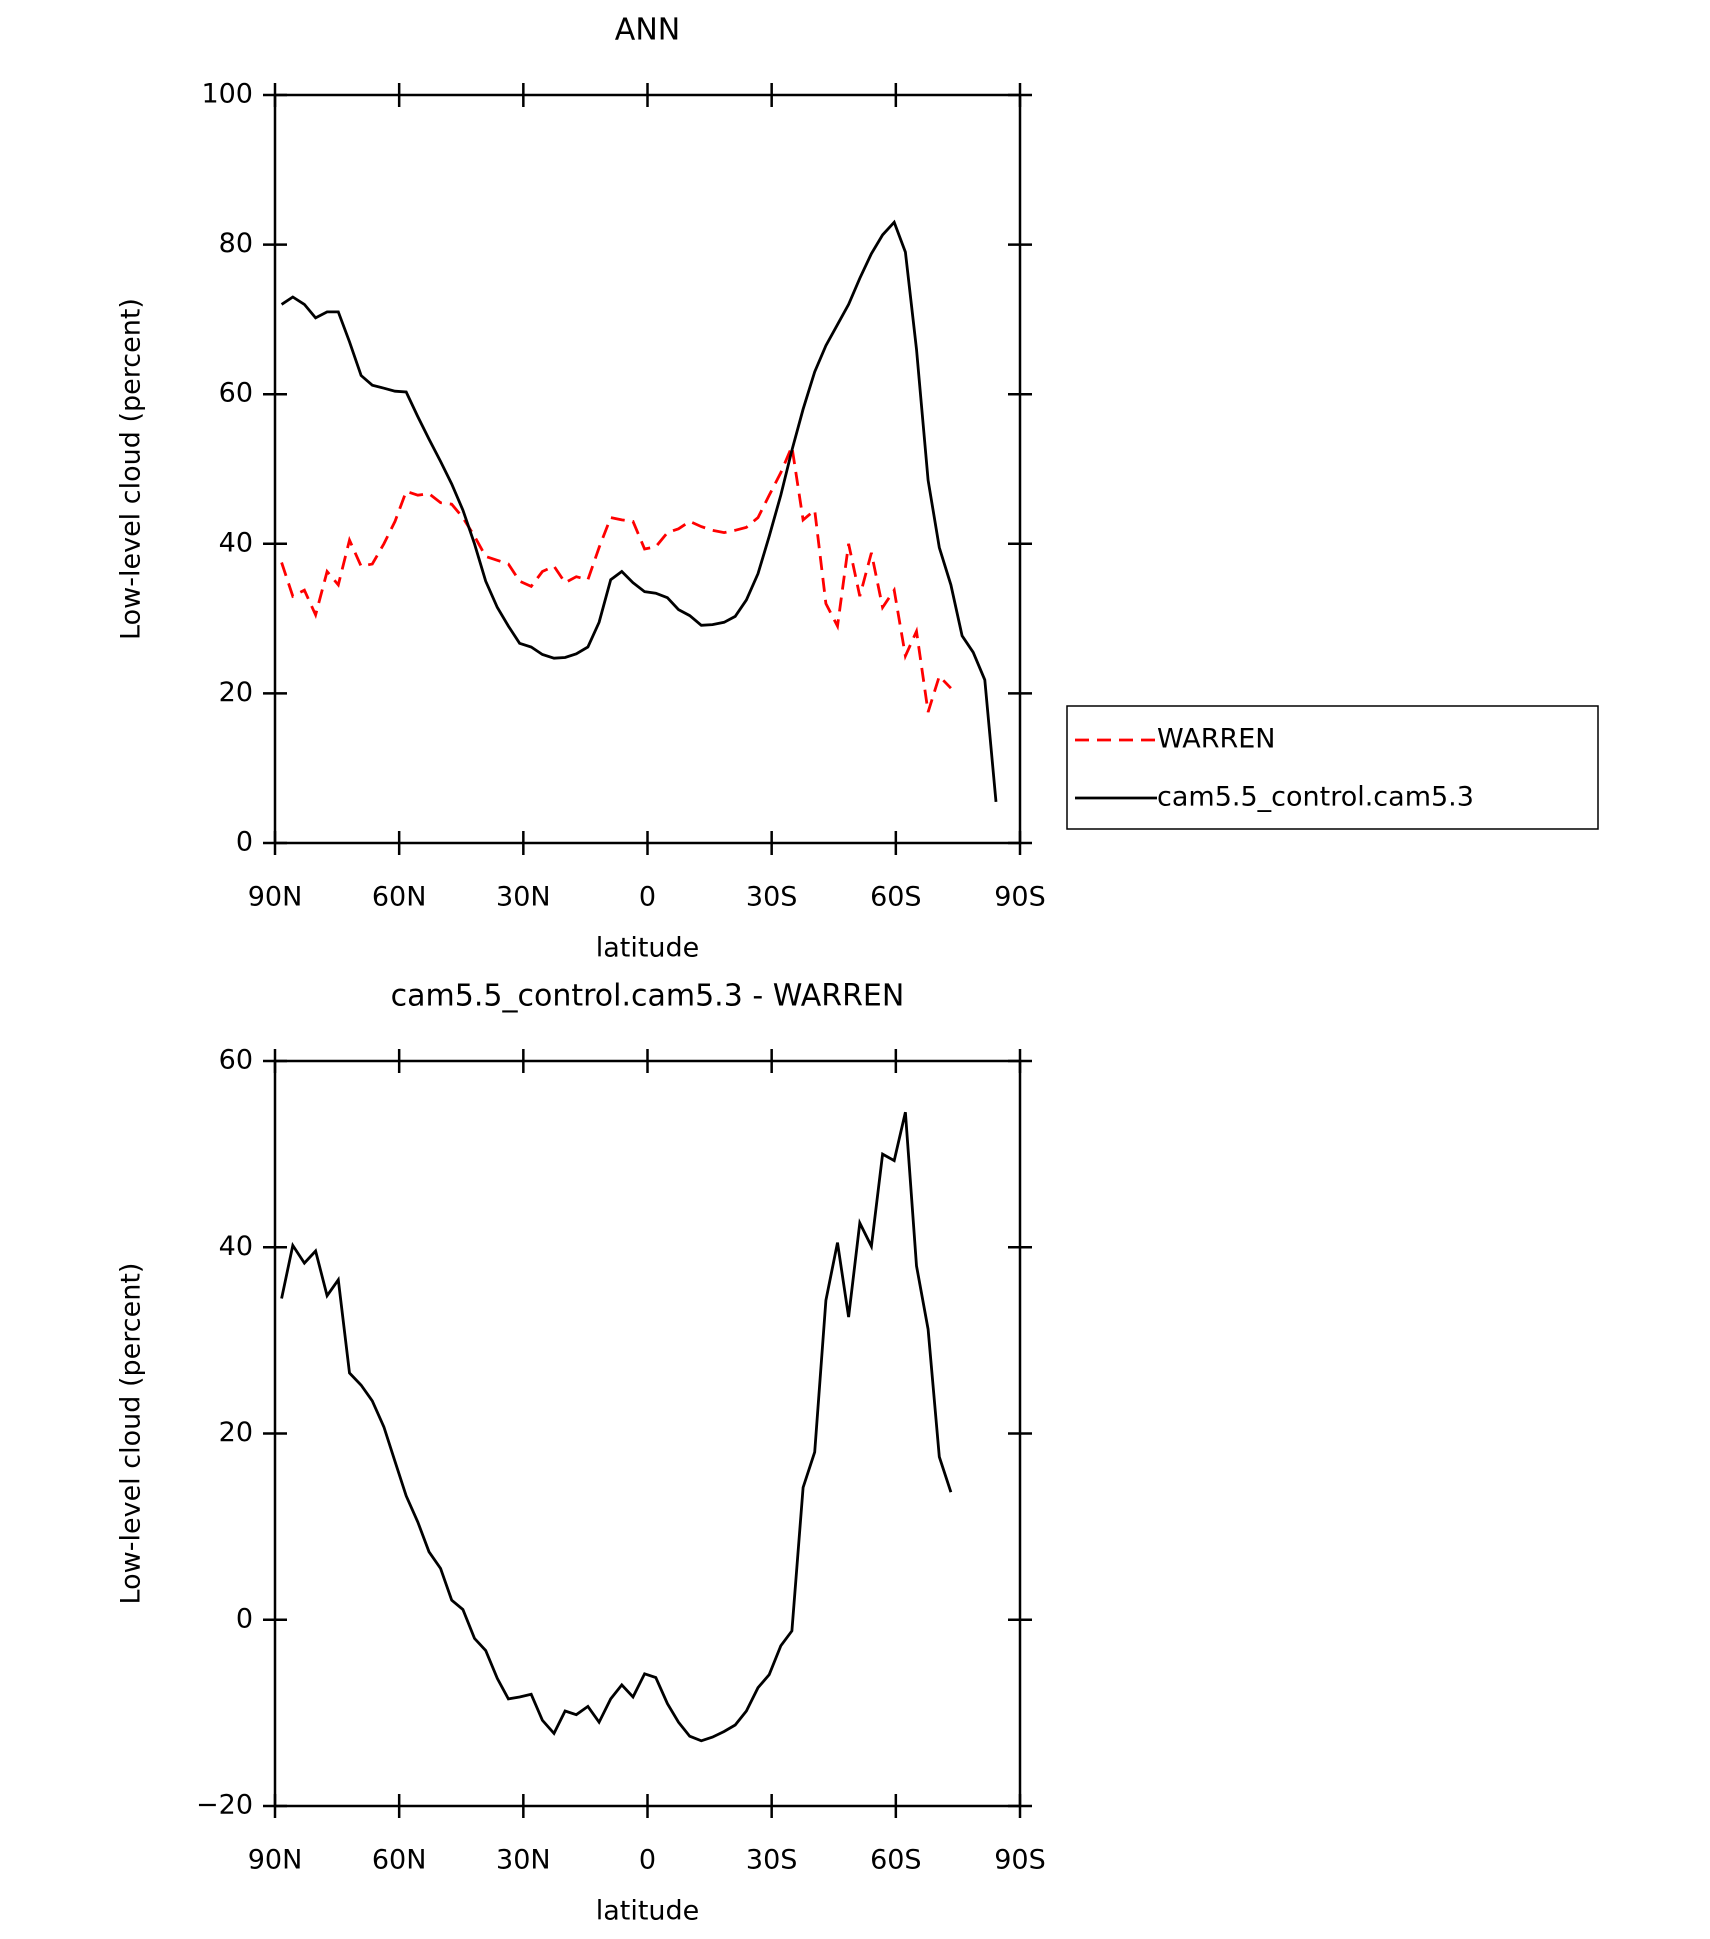 The image size is (1710, 1939). I want to click on y-tick-label: 100, so click(227, 94).